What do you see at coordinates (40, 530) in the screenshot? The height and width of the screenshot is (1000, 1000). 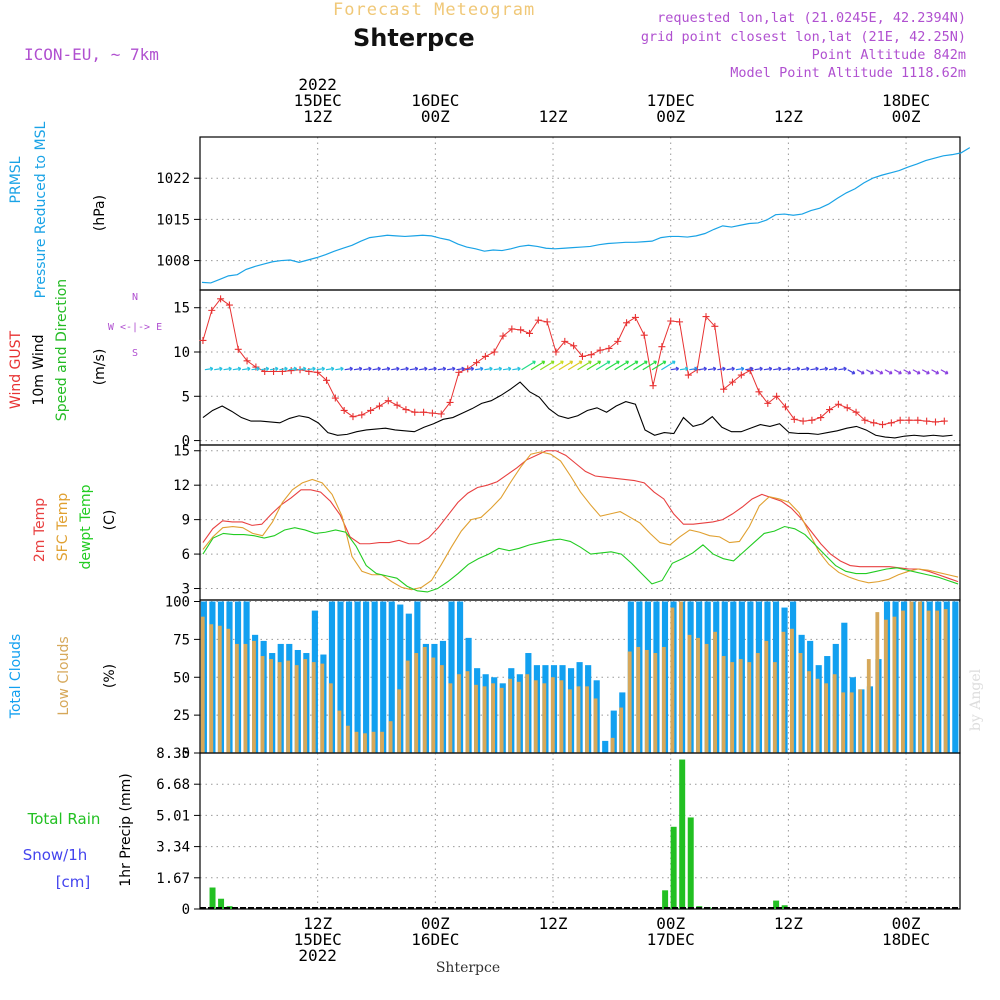 I see `temp-2m-label: 2m Temp` at bounding box center [40, 530].